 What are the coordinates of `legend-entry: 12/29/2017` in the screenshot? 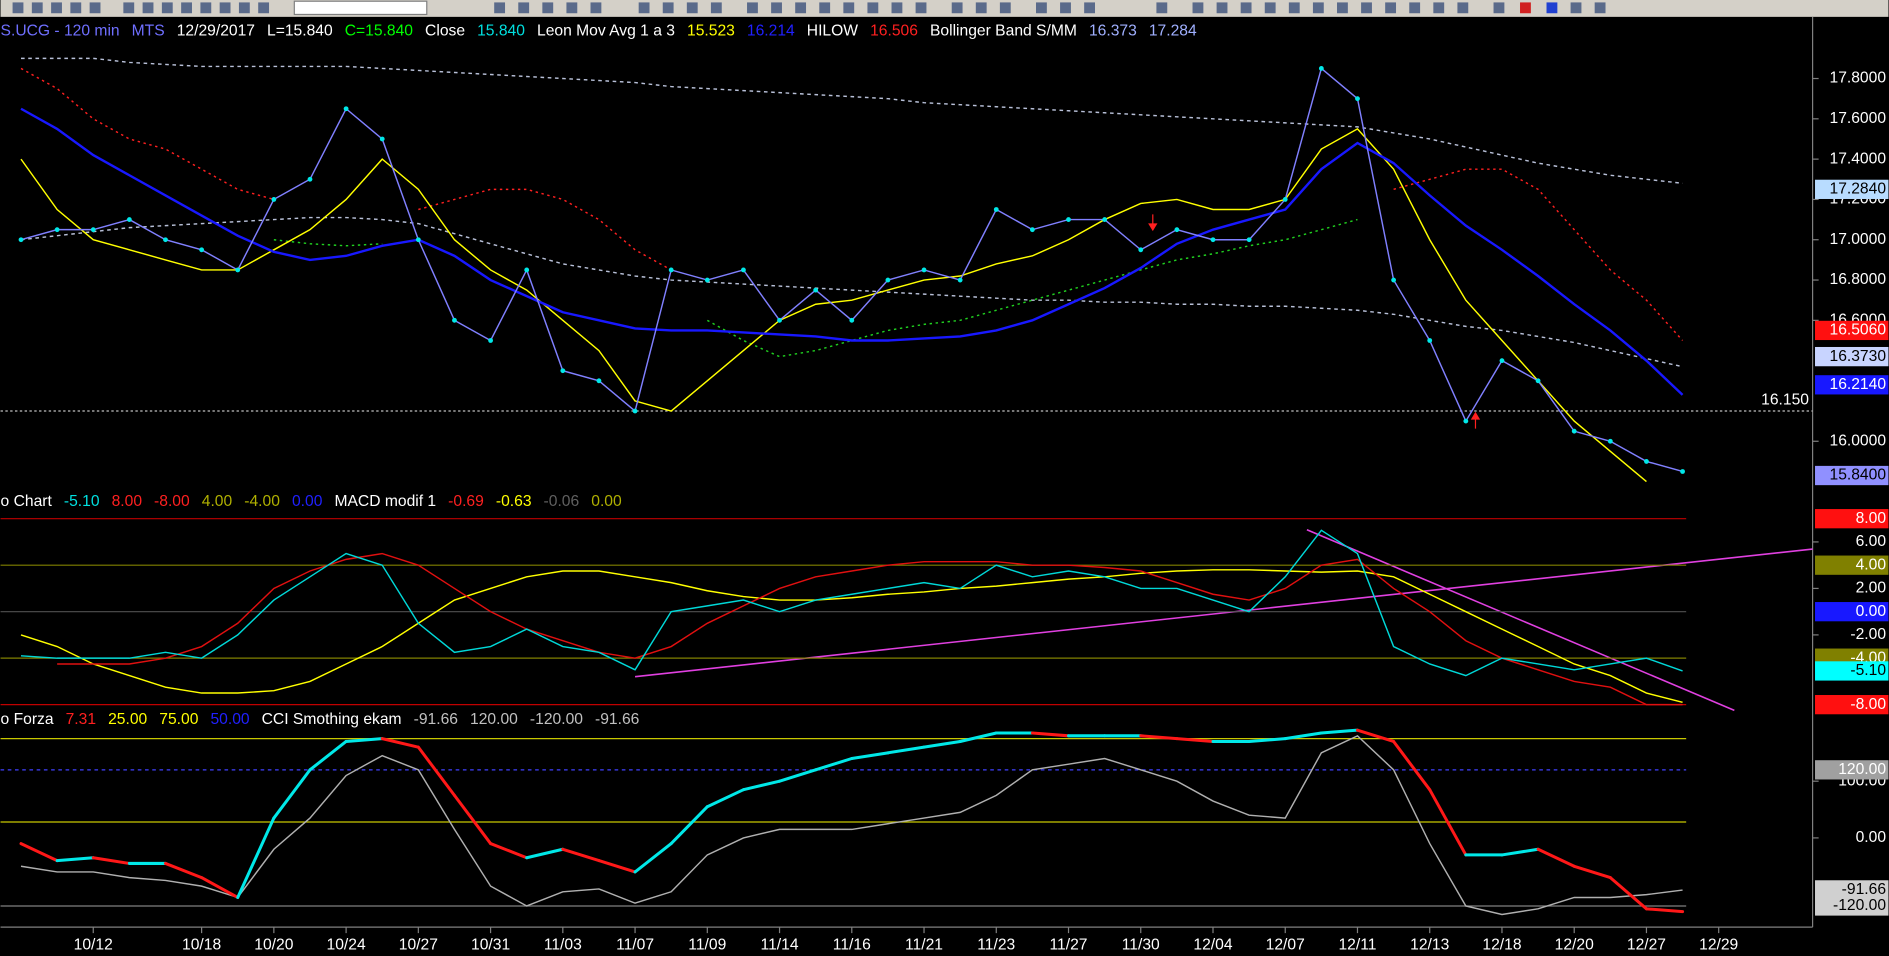 It's located at (216, 30).